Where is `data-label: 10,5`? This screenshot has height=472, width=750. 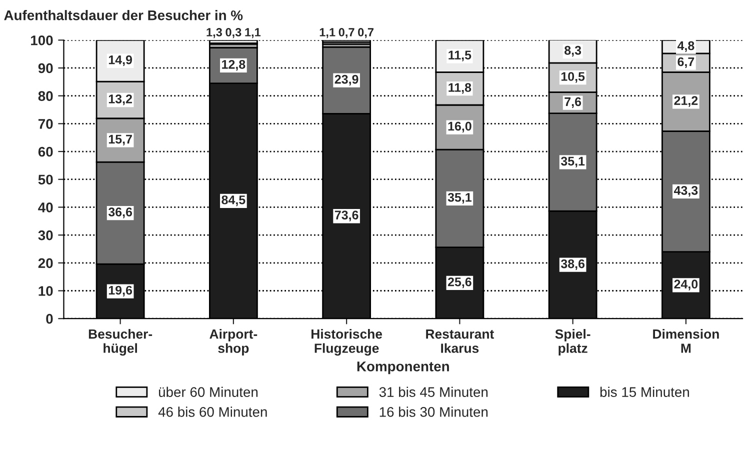
data-label: 10,5 is located at coordinates (573, 77).